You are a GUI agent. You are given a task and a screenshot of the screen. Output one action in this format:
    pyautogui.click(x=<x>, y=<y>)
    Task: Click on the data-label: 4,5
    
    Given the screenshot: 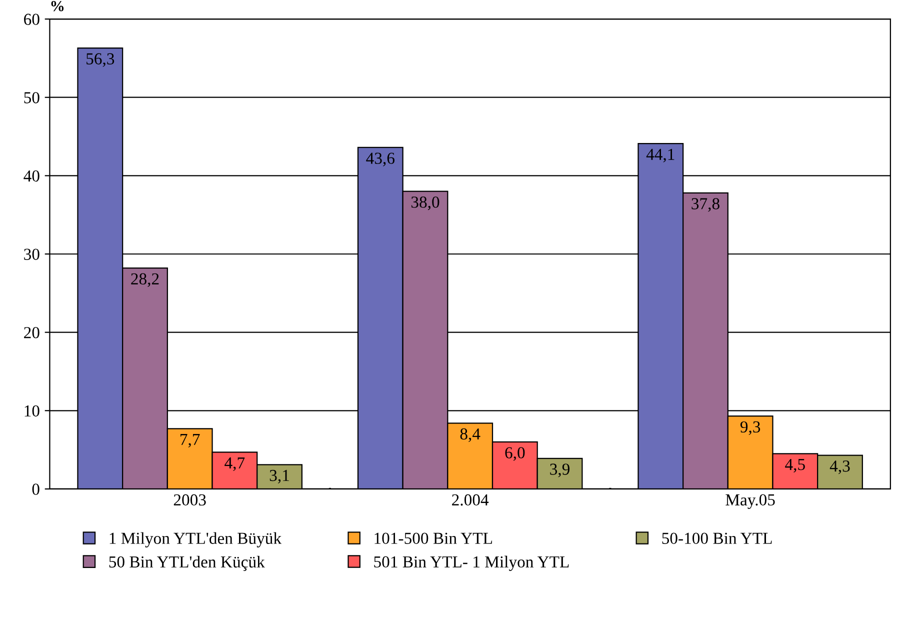 What is the action you would take?
    pyautogui.click(x=795, y=466)
    